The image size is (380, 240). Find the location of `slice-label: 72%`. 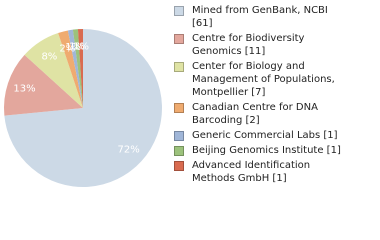

slice-label: 72% is located at coordinates (128, 149).